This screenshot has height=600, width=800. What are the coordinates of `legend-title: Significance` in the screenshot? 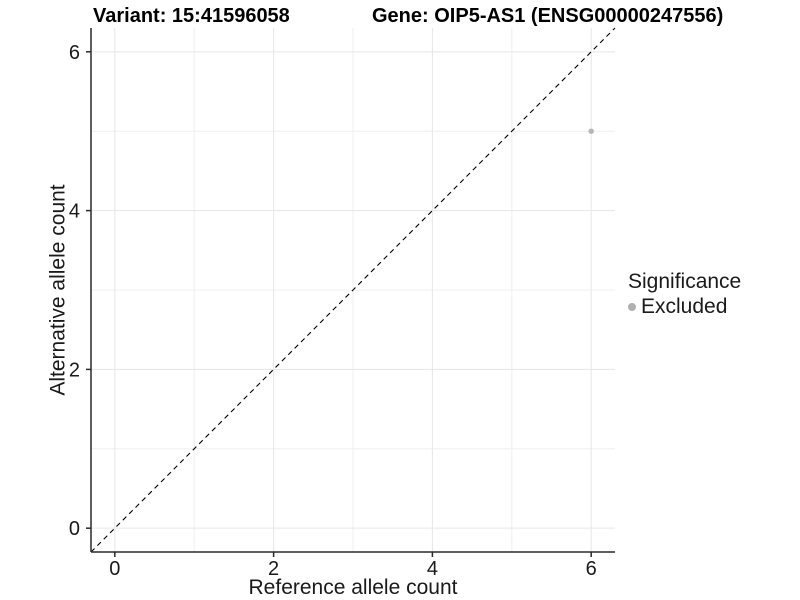 It's located at (685, 281).